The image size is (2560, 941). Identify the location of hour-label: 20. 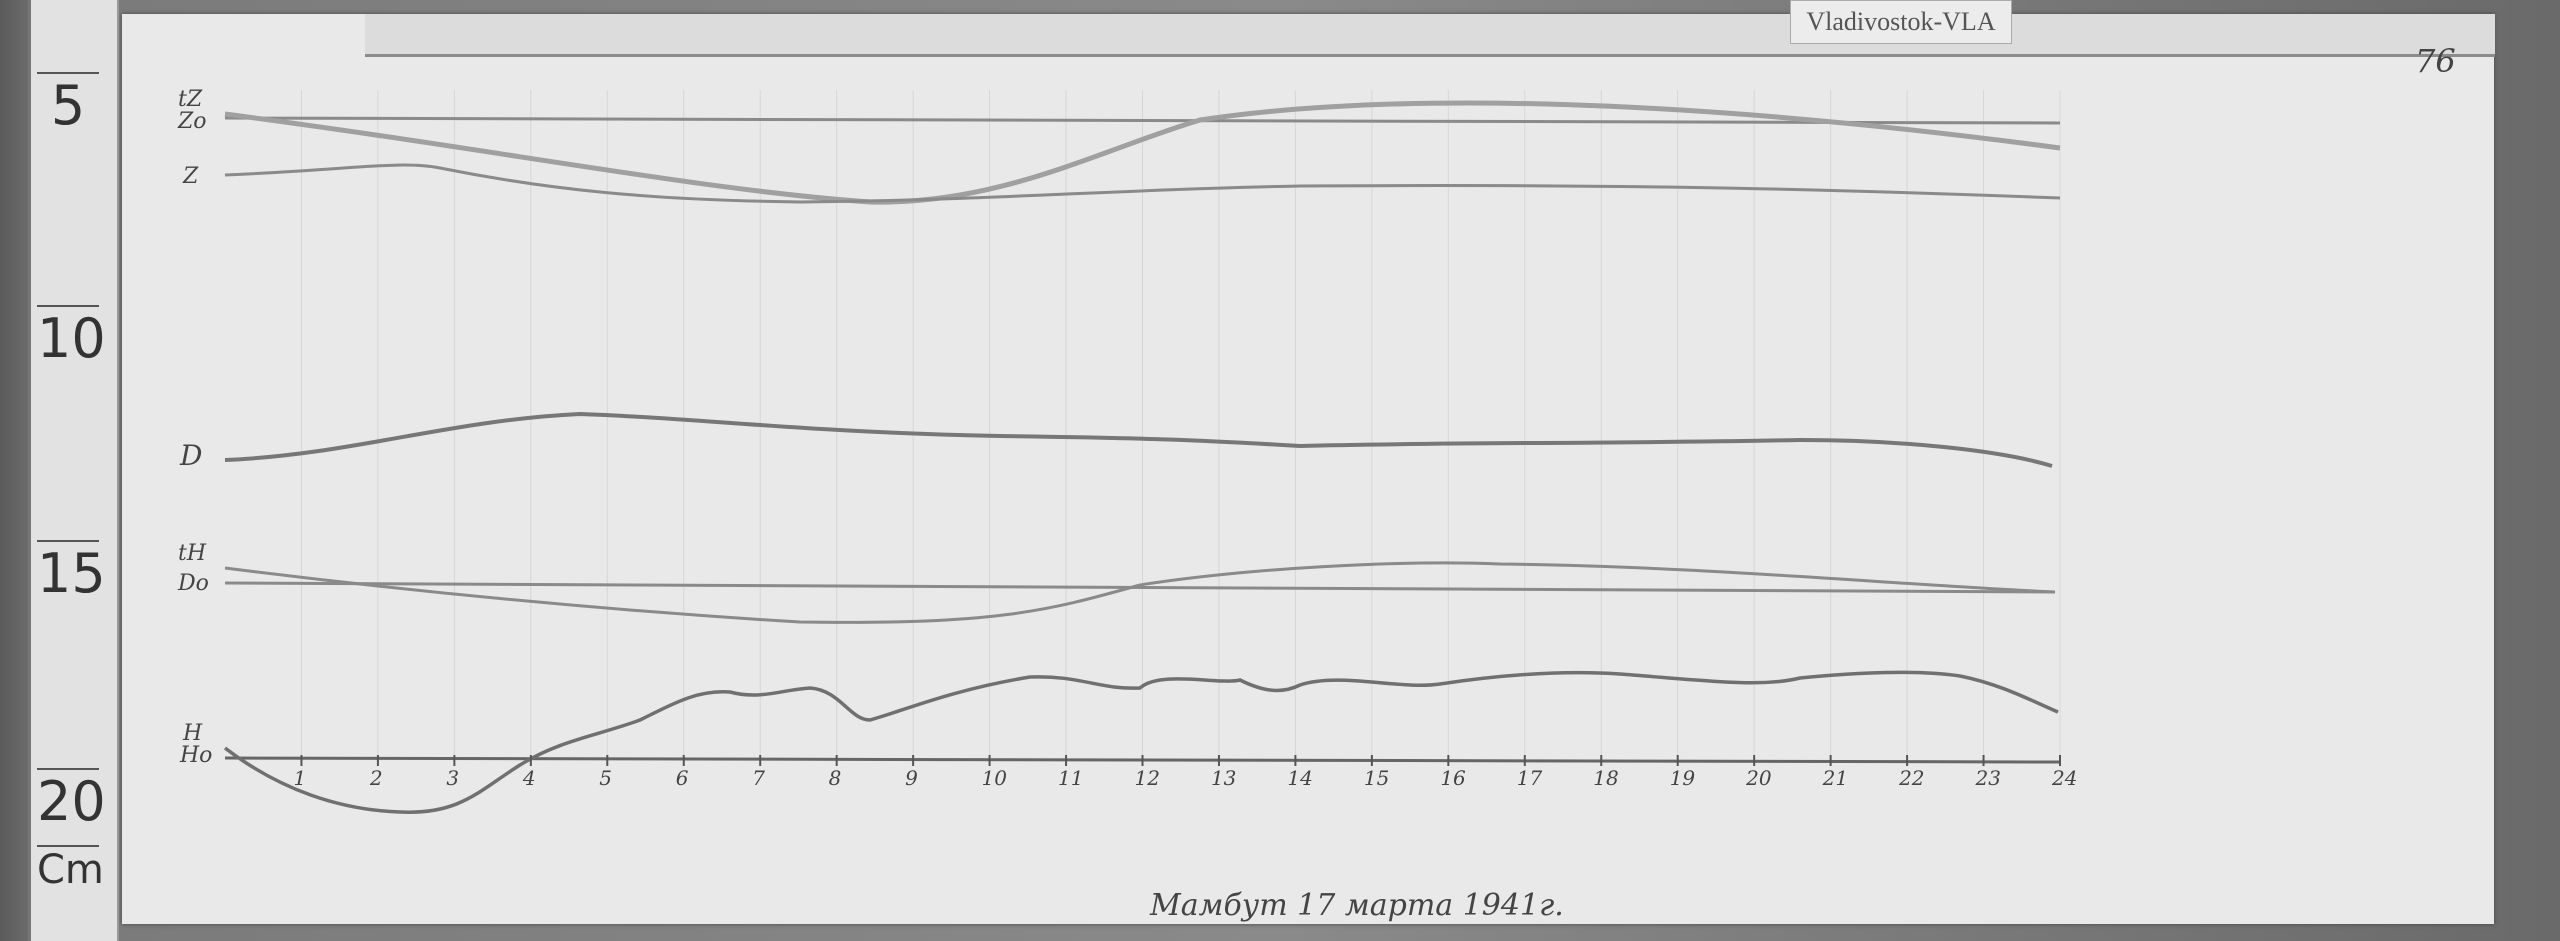
(1758, 778).